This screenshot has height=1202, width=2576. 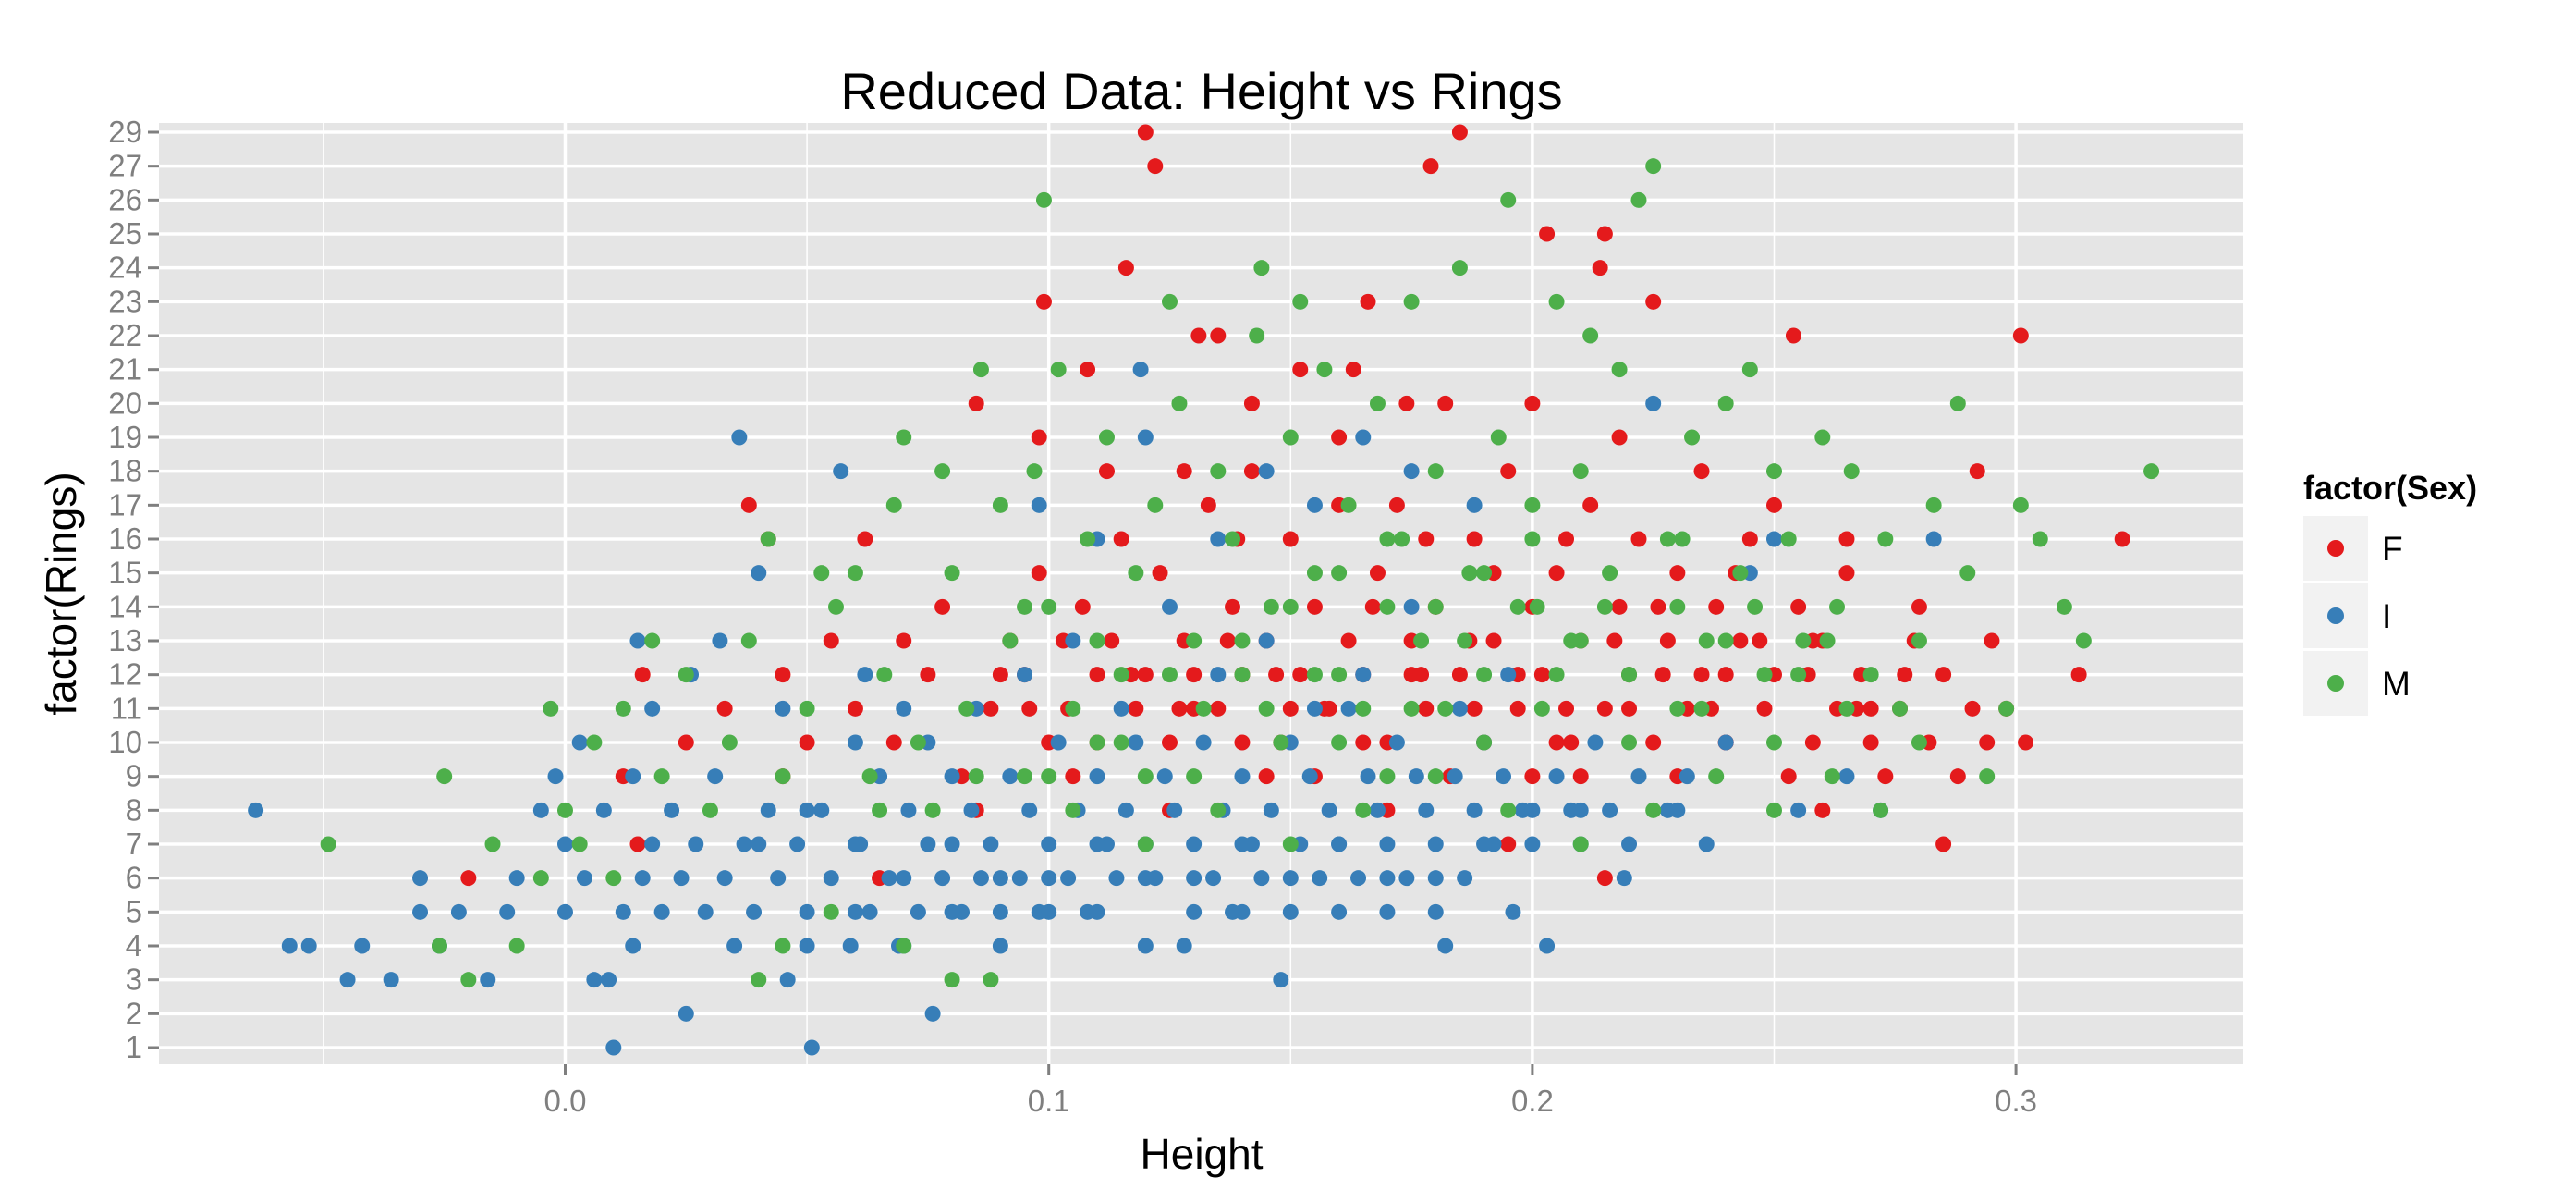 I want to click on y-tick-label: 21, so click(x=125, y=369).